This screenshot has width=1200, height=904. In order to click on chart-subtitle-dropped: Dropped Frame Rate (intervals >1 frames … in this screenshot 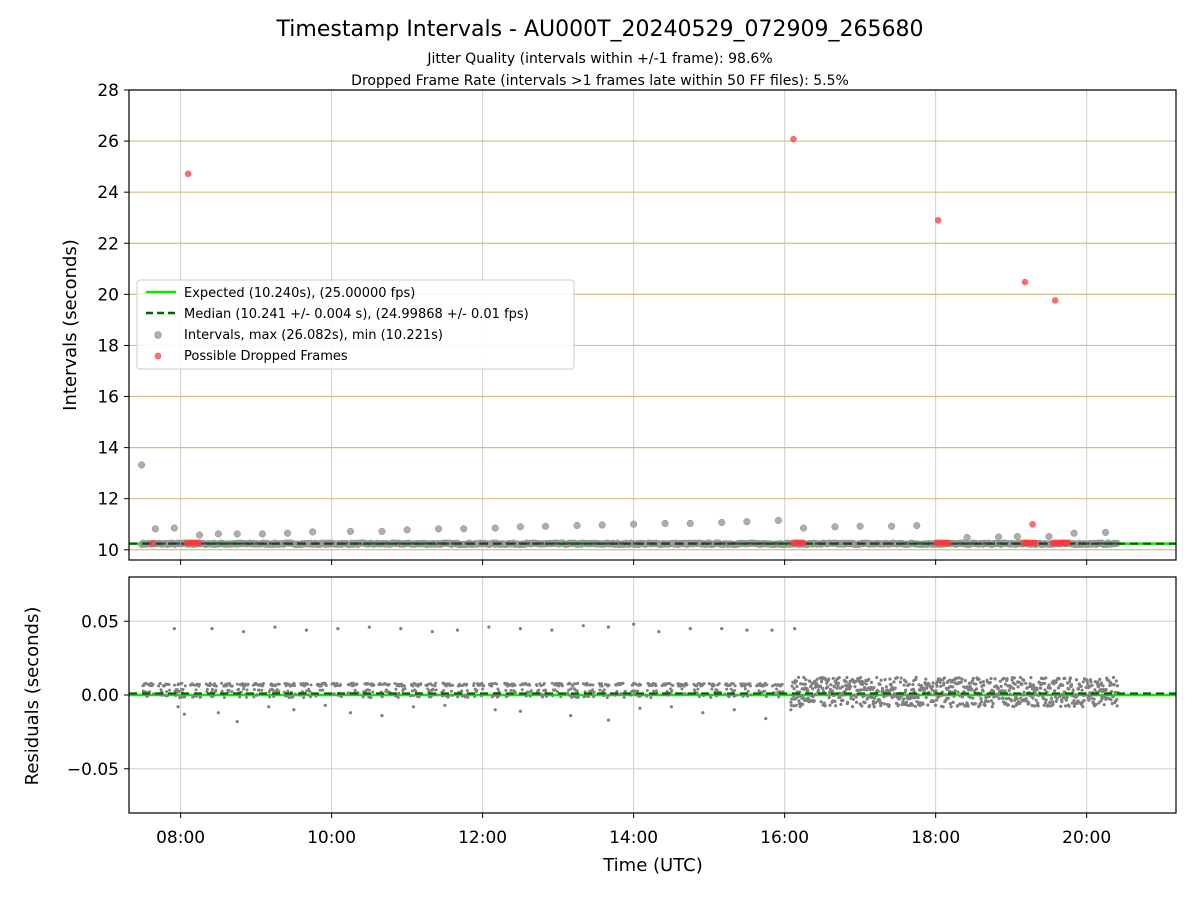, I will do `click(600, 81)`.